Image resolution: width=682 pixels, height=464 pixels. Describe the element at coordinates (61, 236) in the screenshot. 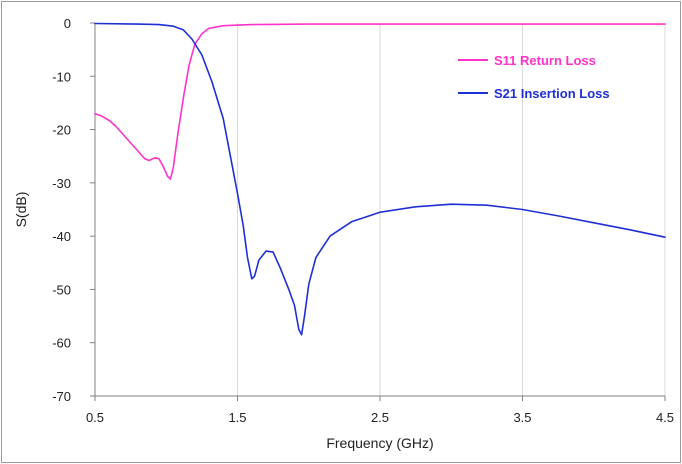

I see `y-tick-label: -40` at that location.